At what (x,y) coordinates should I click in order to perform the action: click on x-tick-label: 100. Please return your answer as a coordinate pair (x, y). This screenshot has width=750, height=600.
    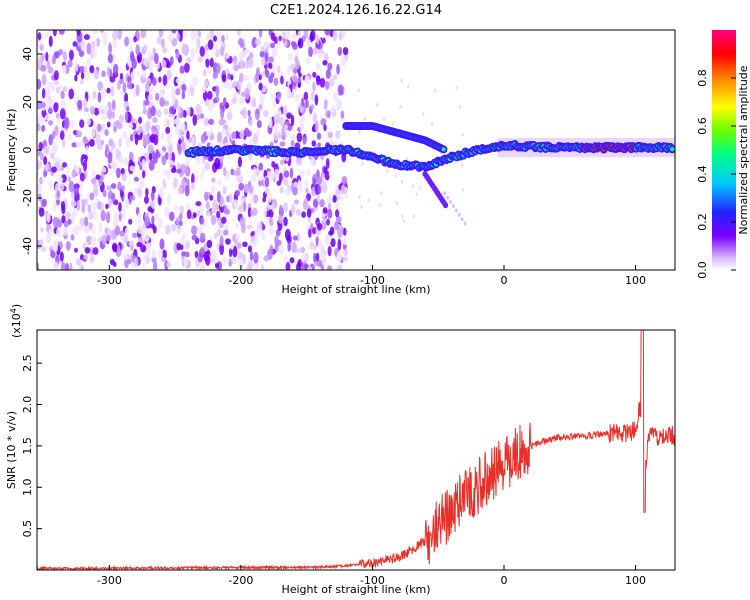
    Looking at the image, I should click on (635, 280).